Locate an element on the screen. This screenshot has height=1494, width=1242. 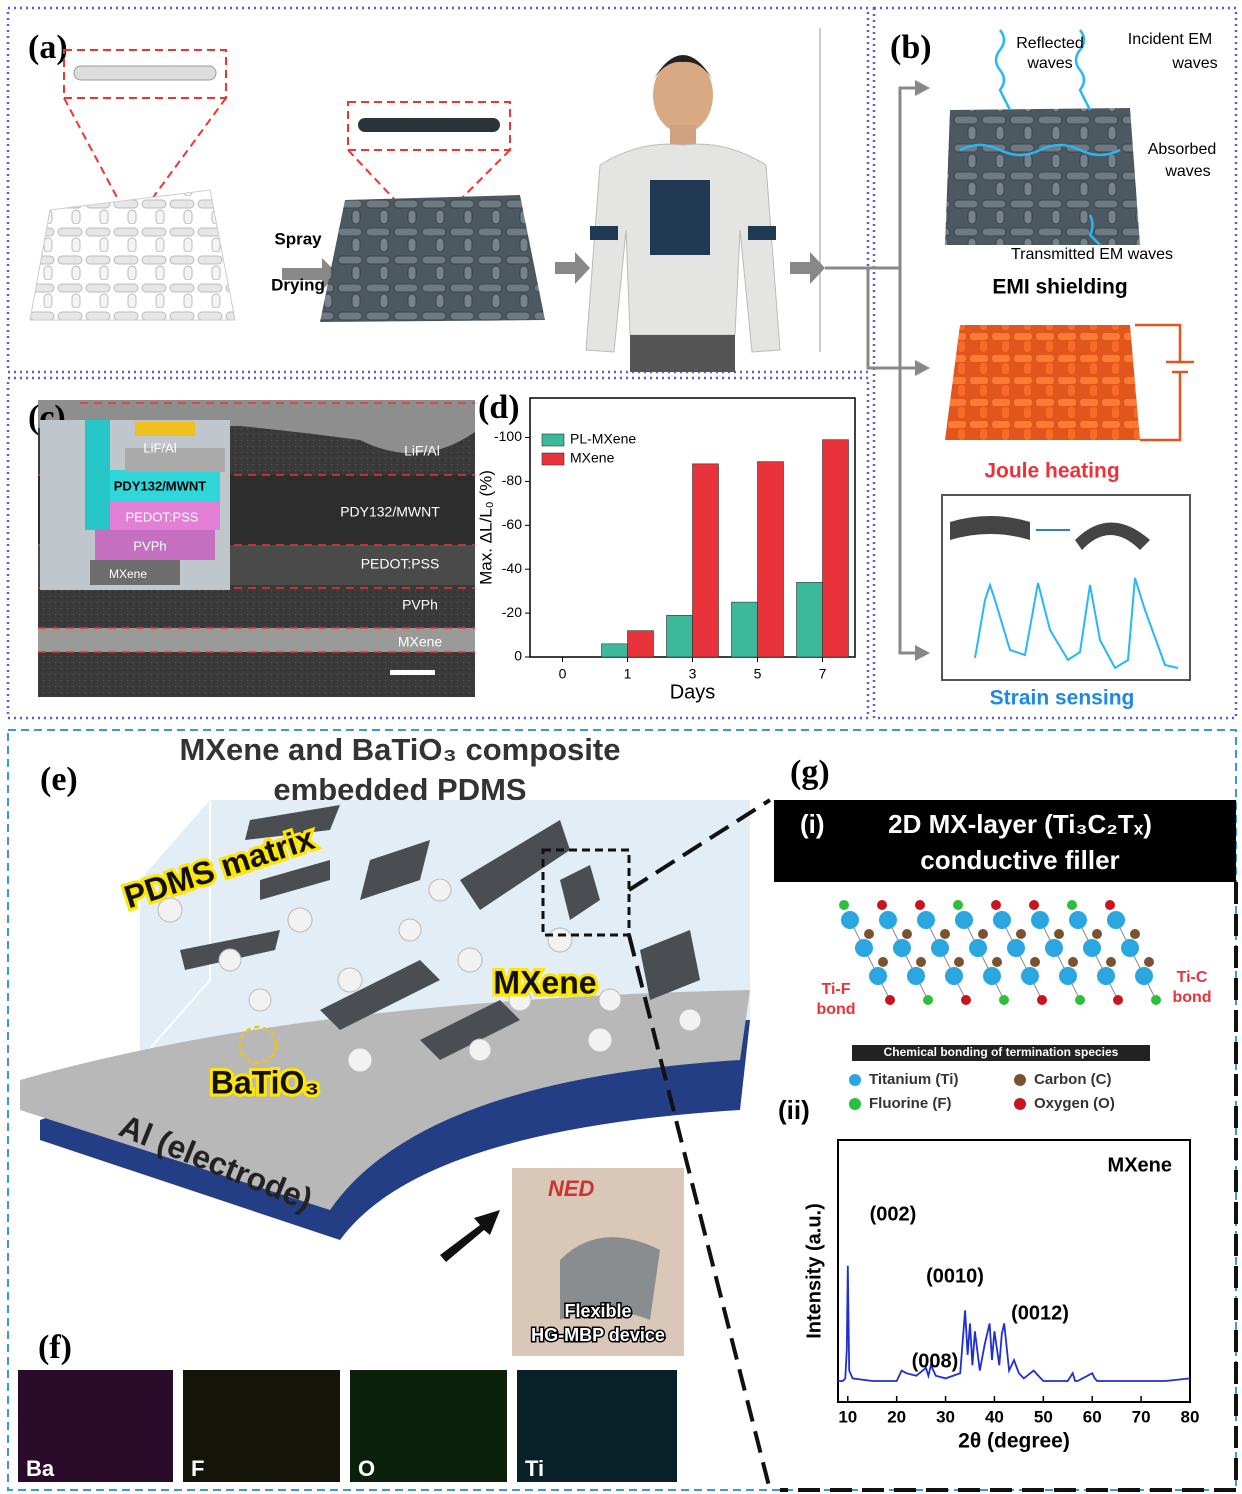
mxene-label: MXene is located at coordinates (544, 982).